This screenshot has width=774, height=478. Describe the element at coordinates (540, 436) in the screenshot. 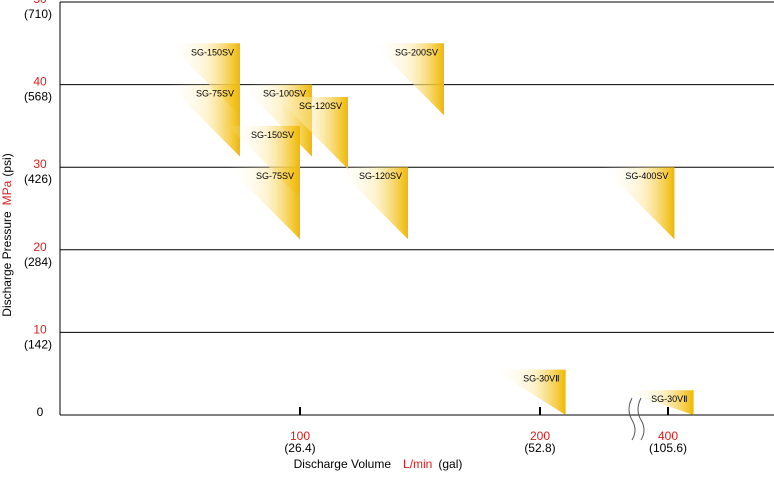

I see `x-tick-label-lmin: 200` at that location.